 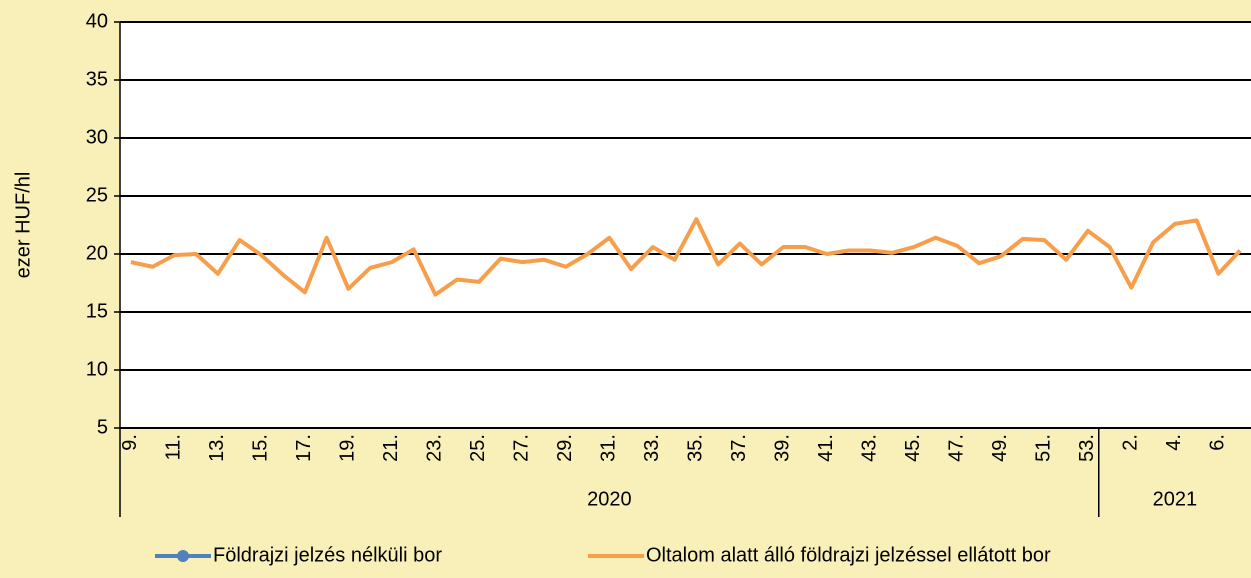 I want to click on x-tick-label: 27., so click(x=522, y=448).